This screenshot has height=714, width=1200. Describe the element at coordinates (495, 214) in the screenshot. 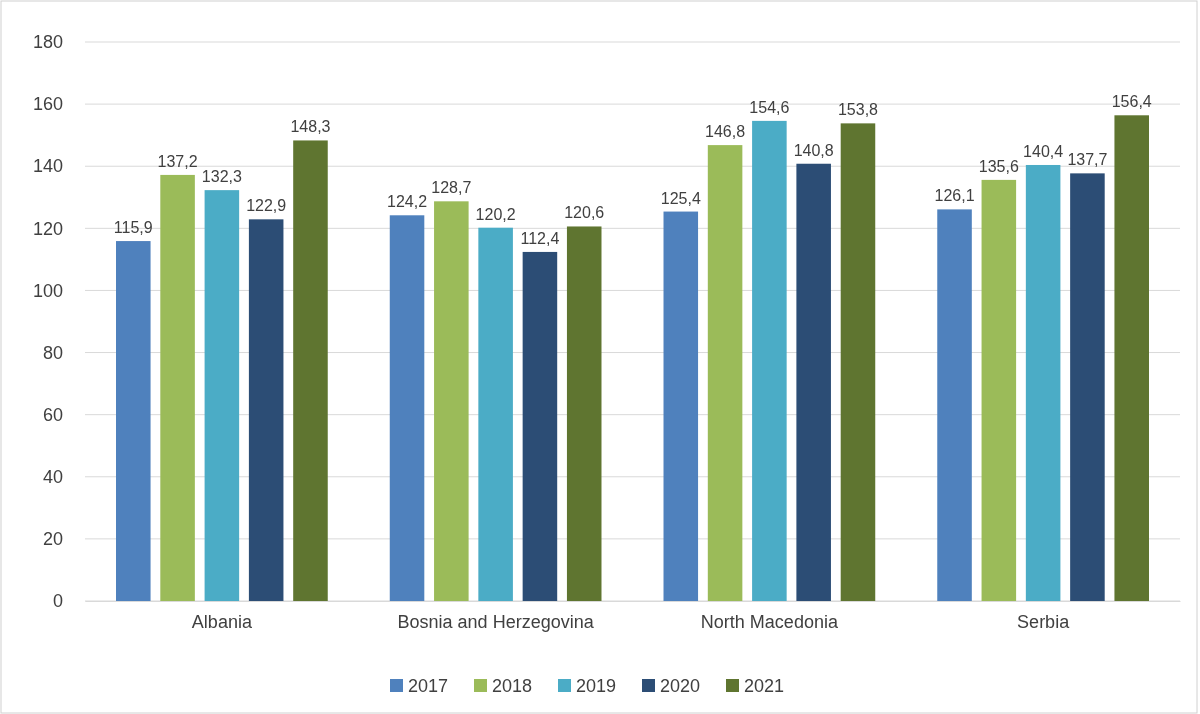

I see `data-label: 120,2` at that location.